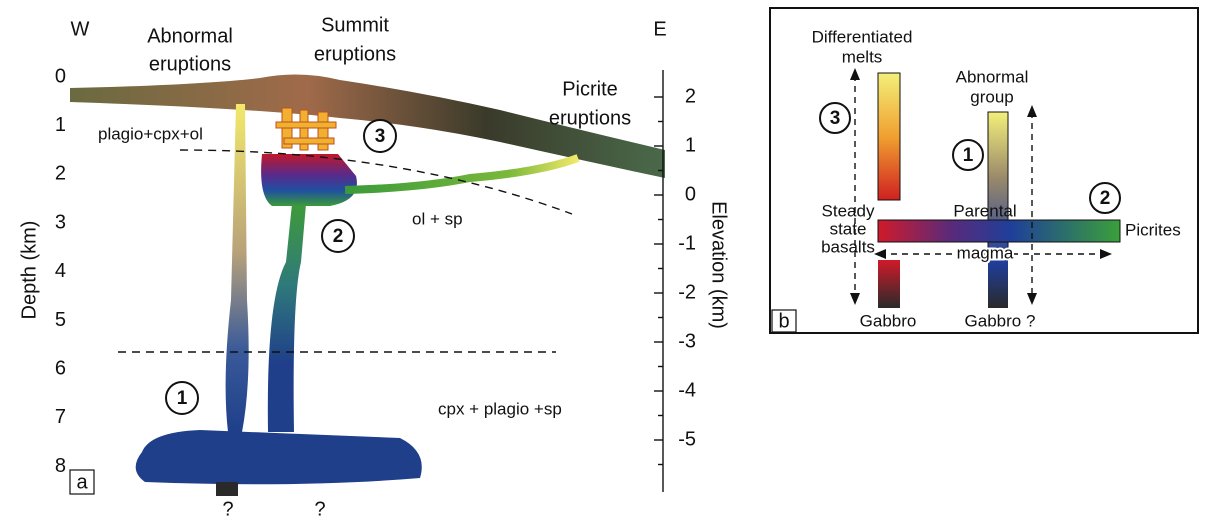 The width and height of the screenshot is (1211, 525). Describe the element at coordinates (992, 76) in the screenshot. I see `abnormal-1: Abnormal` at that location.